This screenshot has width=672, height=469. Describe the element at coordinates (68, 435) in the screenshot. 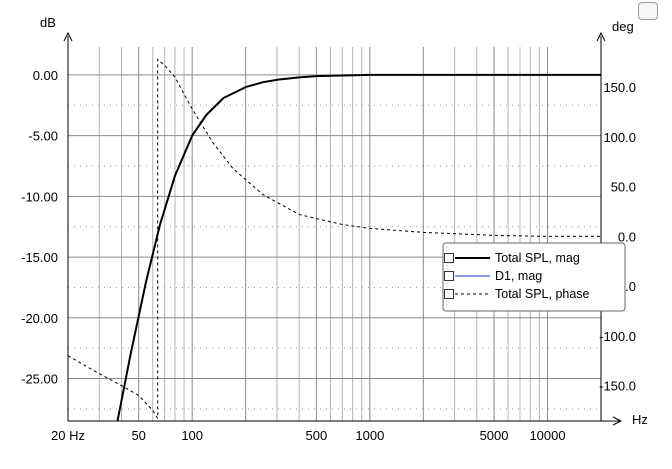

I see `x-tick-label: 20 Hz` at that location.